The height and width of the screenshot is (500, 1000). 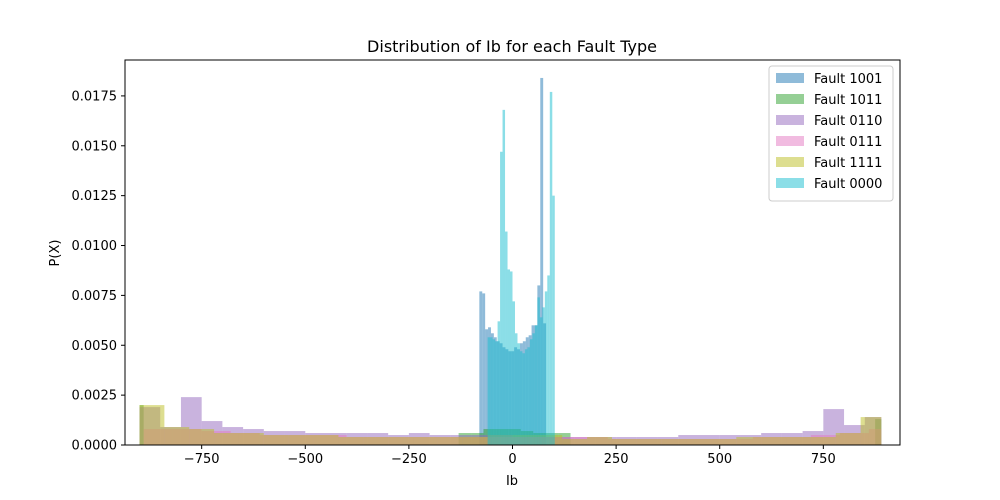 What do you see at coordinates (95, 146) in the screenshot?
I see `y-tick-label: 0.0150` at bounding box center [95, 146].